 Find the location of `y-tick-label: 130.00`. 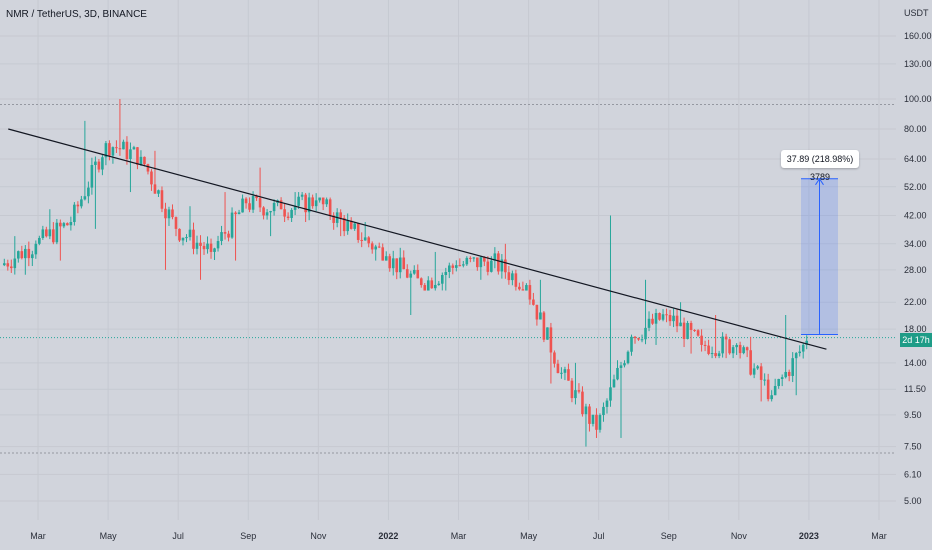

y-tick-label: 130.00 is located at coordinates (918, 64).